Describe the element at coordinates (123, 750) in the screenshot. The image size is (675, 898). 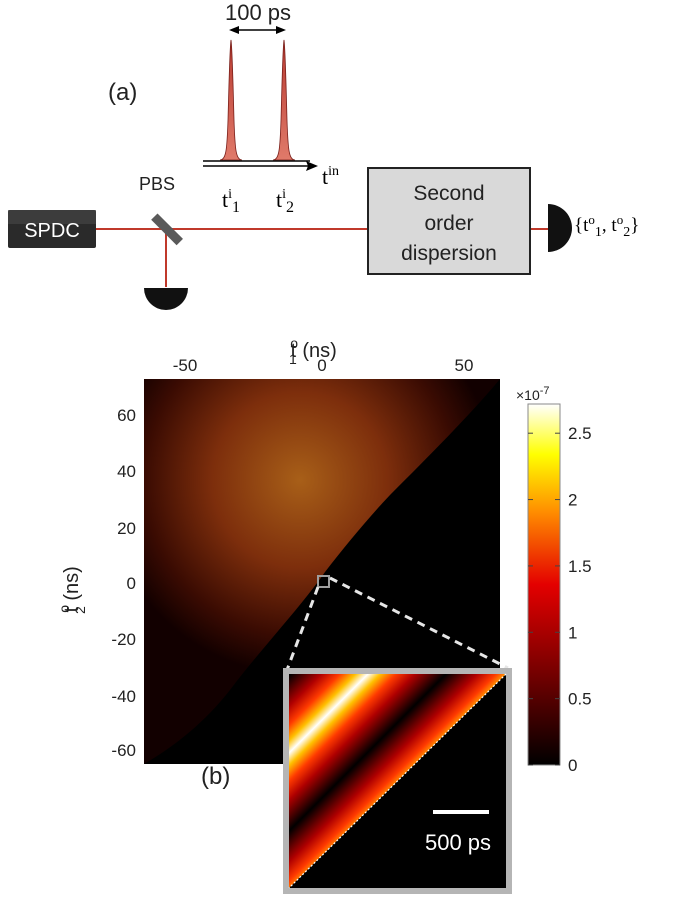
I see `y-tick-7: -60` at that location.